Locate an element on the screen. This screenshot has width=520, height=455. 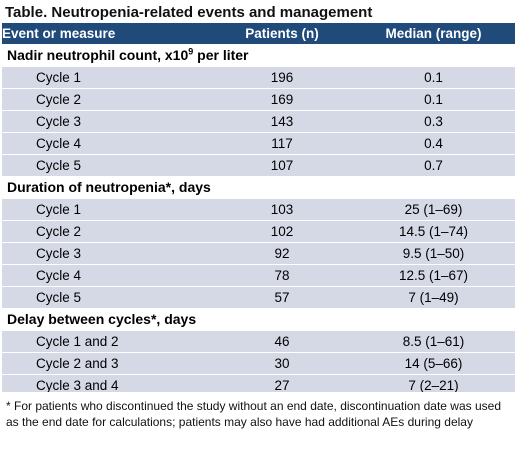
group-label-text: Nadir neutrophil count, x10 is located at coordinates (98, 55).